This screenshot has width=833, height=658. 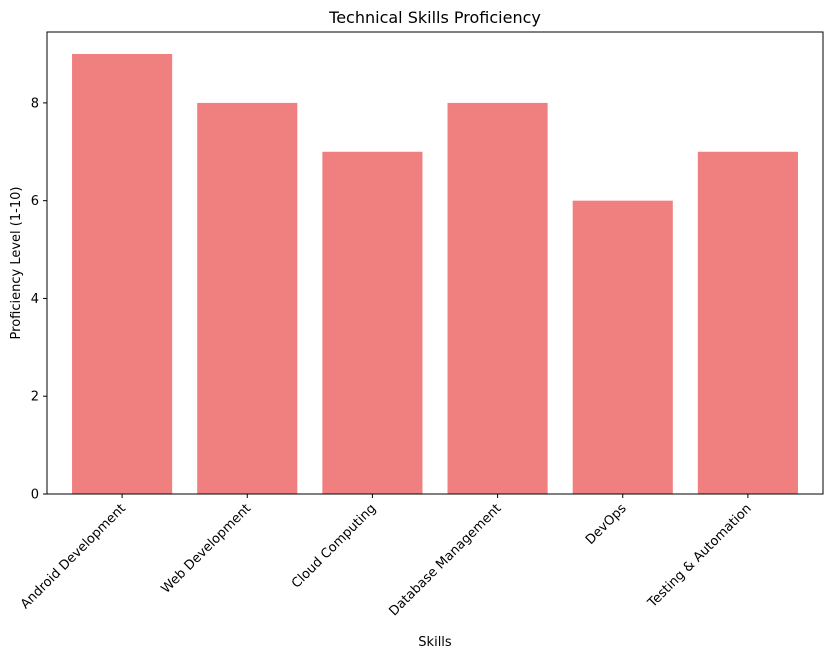 What do you see at coordinates (73, 556) in the screenshot?
I see `x-tick-label-0: Android Development` at bounding box center [73, 556].